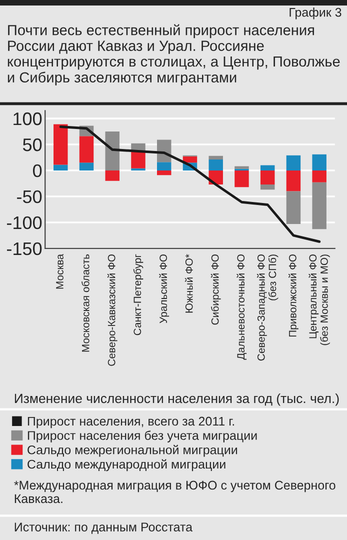 This screenshot has width=347, height=540. Describe the element at coordinates (293, 295) in the screenshot. I see `x-tick-label: Приволжский ФО` at that location.